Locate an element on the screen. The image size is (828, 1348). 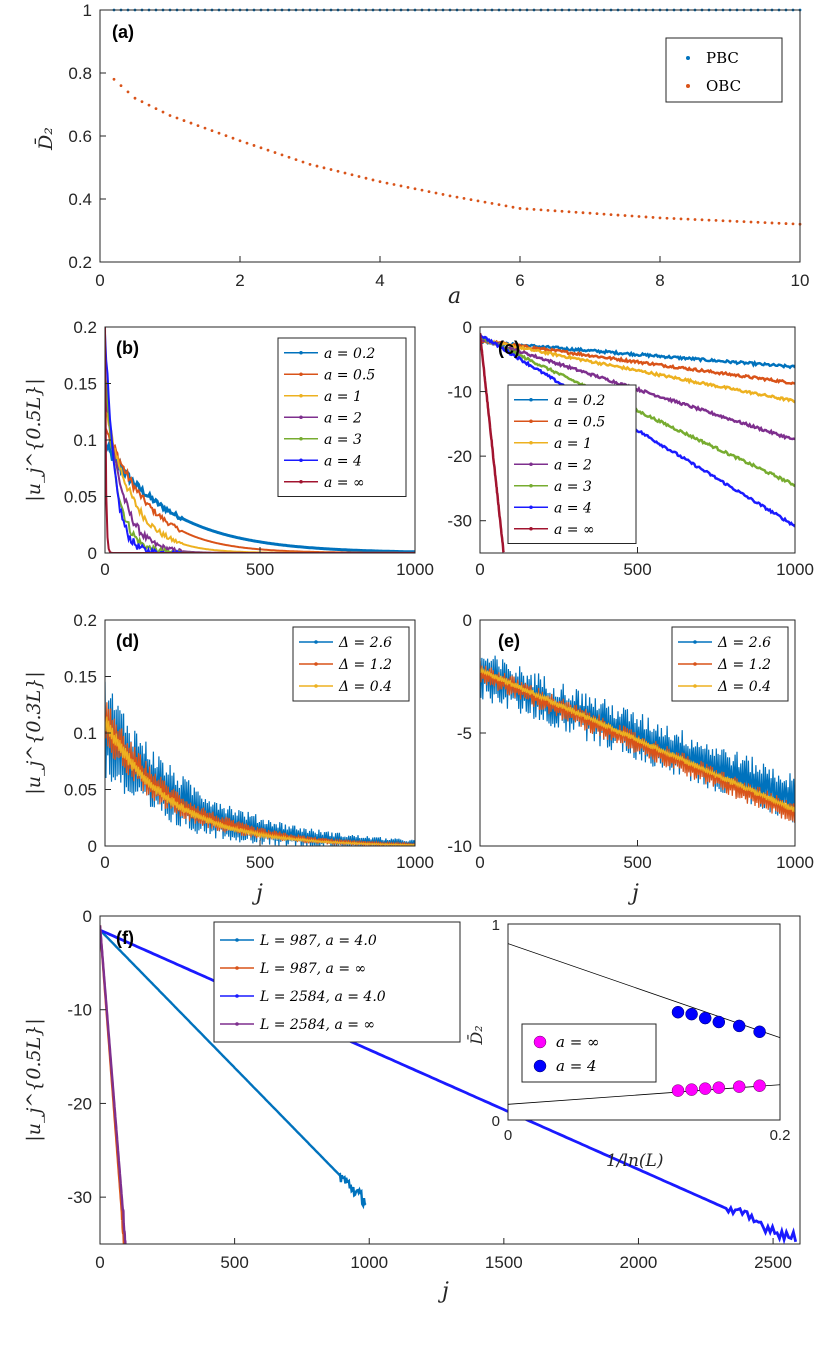
panel-b-label: (b) is located at coordinates (127, 348).